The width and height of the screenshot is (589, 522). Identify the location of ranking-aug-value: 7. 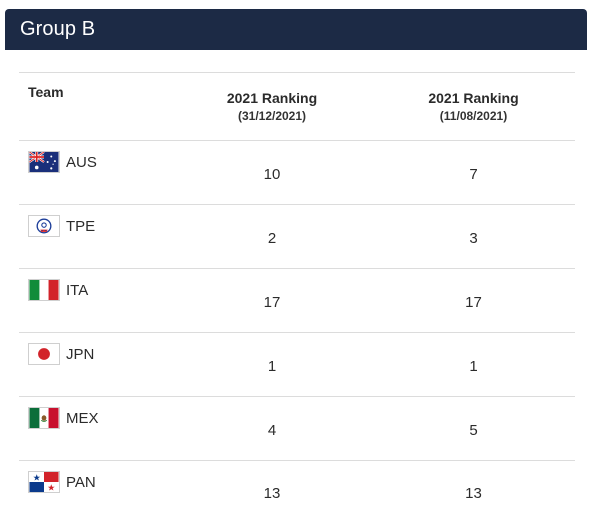
(473, 173).